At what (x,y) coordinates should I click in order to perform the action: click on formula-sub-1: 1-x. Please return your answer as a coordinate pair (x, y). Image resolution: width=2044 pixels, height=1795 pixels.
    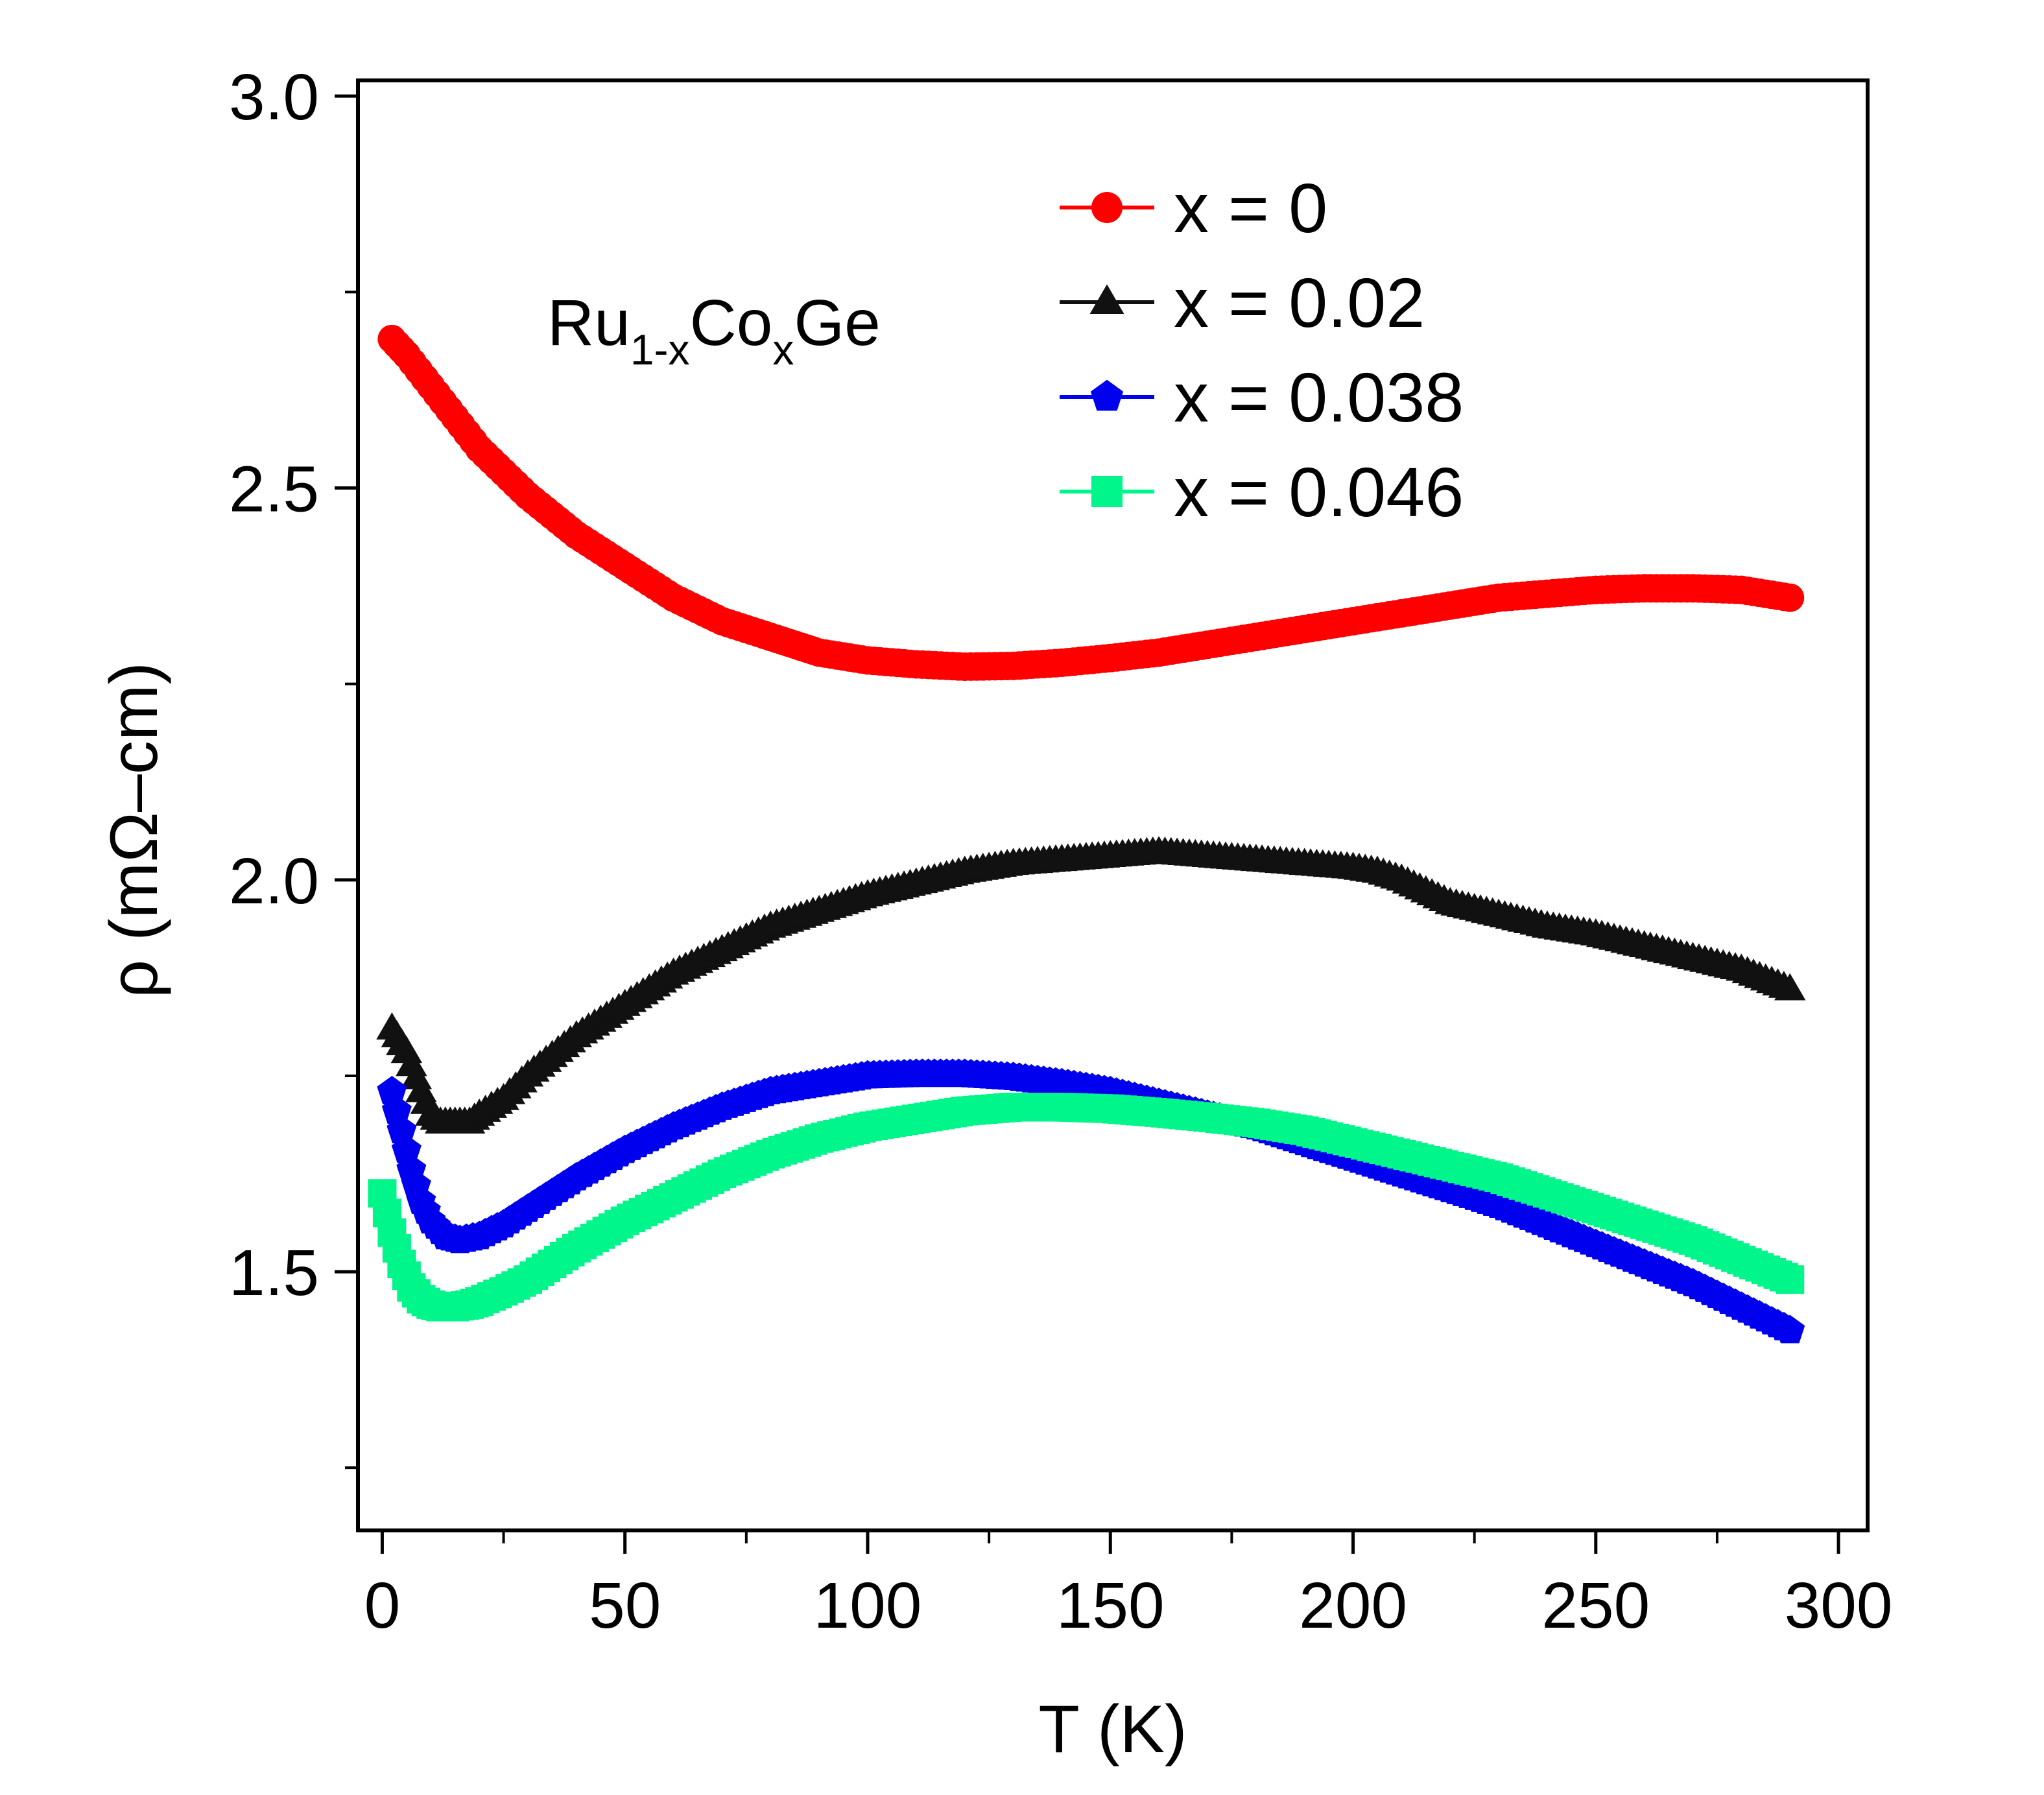
    Looking at the image, I should click on (660, 350).